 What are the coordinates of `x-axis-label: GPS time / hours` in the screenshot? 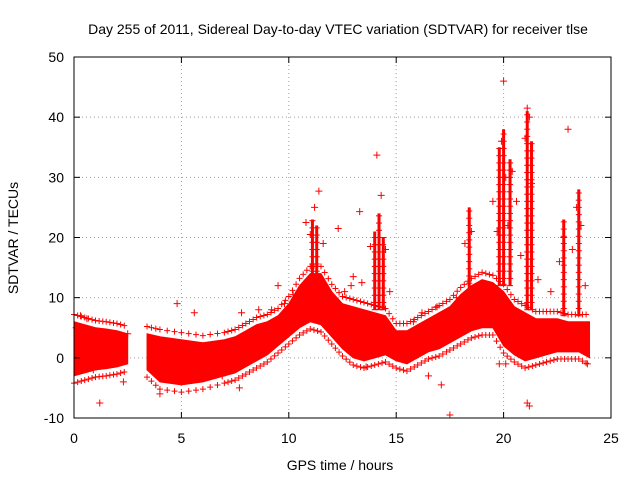 It's located at (340, 465).